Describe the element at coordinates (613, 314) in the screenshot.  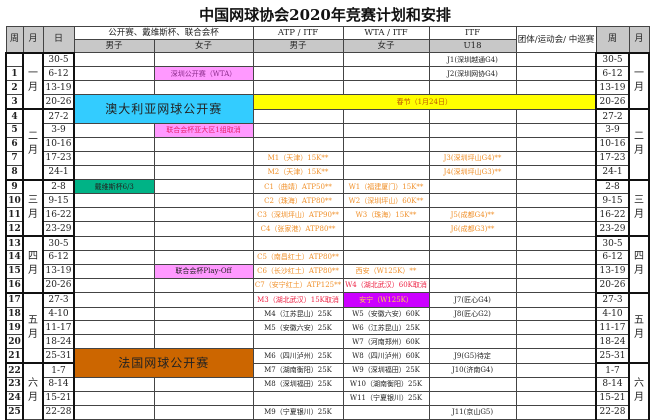
I see `date-range-right: 4-10` at that location.